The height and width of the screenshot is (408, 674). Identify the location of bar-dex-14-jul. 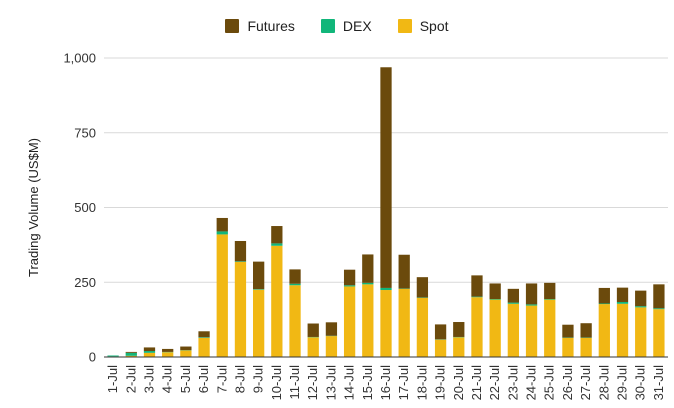
(349, 286).